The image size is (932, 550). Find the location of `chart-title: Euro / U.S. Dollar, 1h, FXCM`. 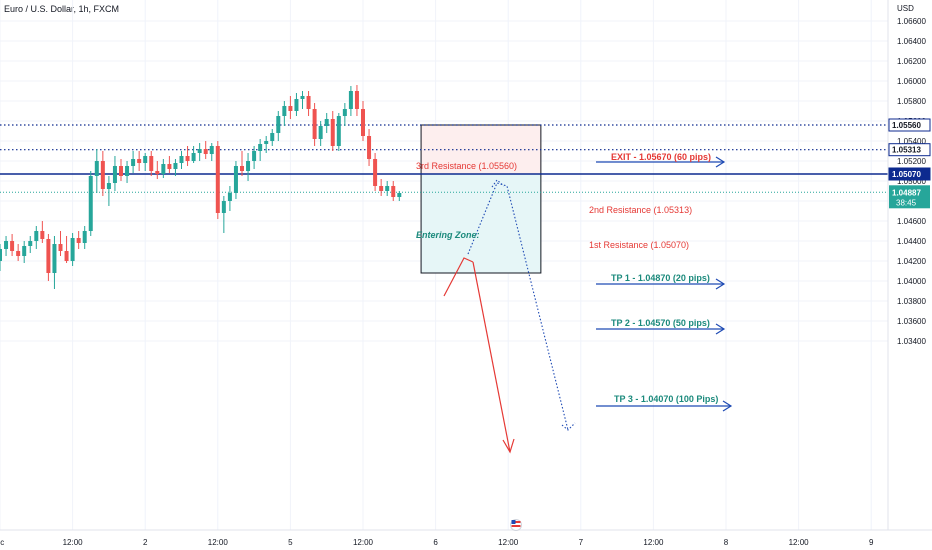

chart-title: Euro / U.S. Dollar, 1h, FXCM is located at coordinates (62, 9).